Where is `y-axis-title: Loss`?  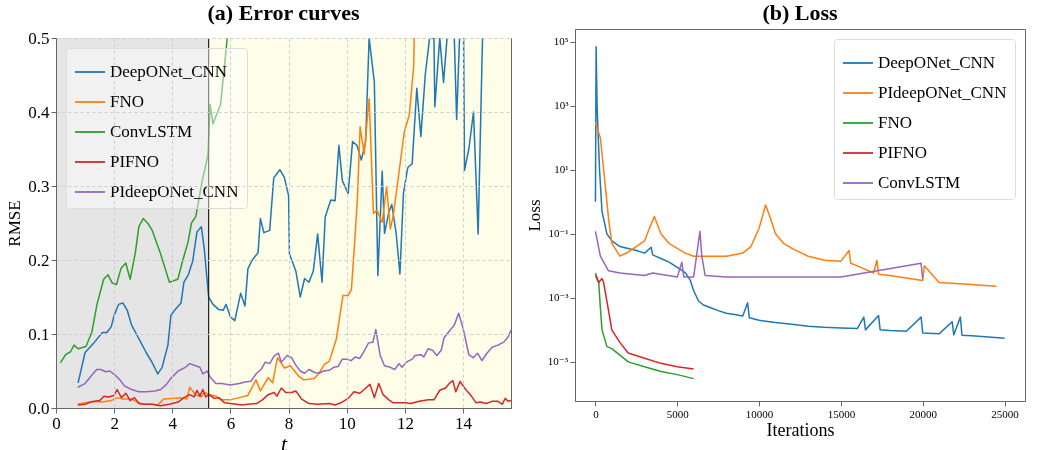
y-axis-title: Loss is located at coordinates (534, 215).